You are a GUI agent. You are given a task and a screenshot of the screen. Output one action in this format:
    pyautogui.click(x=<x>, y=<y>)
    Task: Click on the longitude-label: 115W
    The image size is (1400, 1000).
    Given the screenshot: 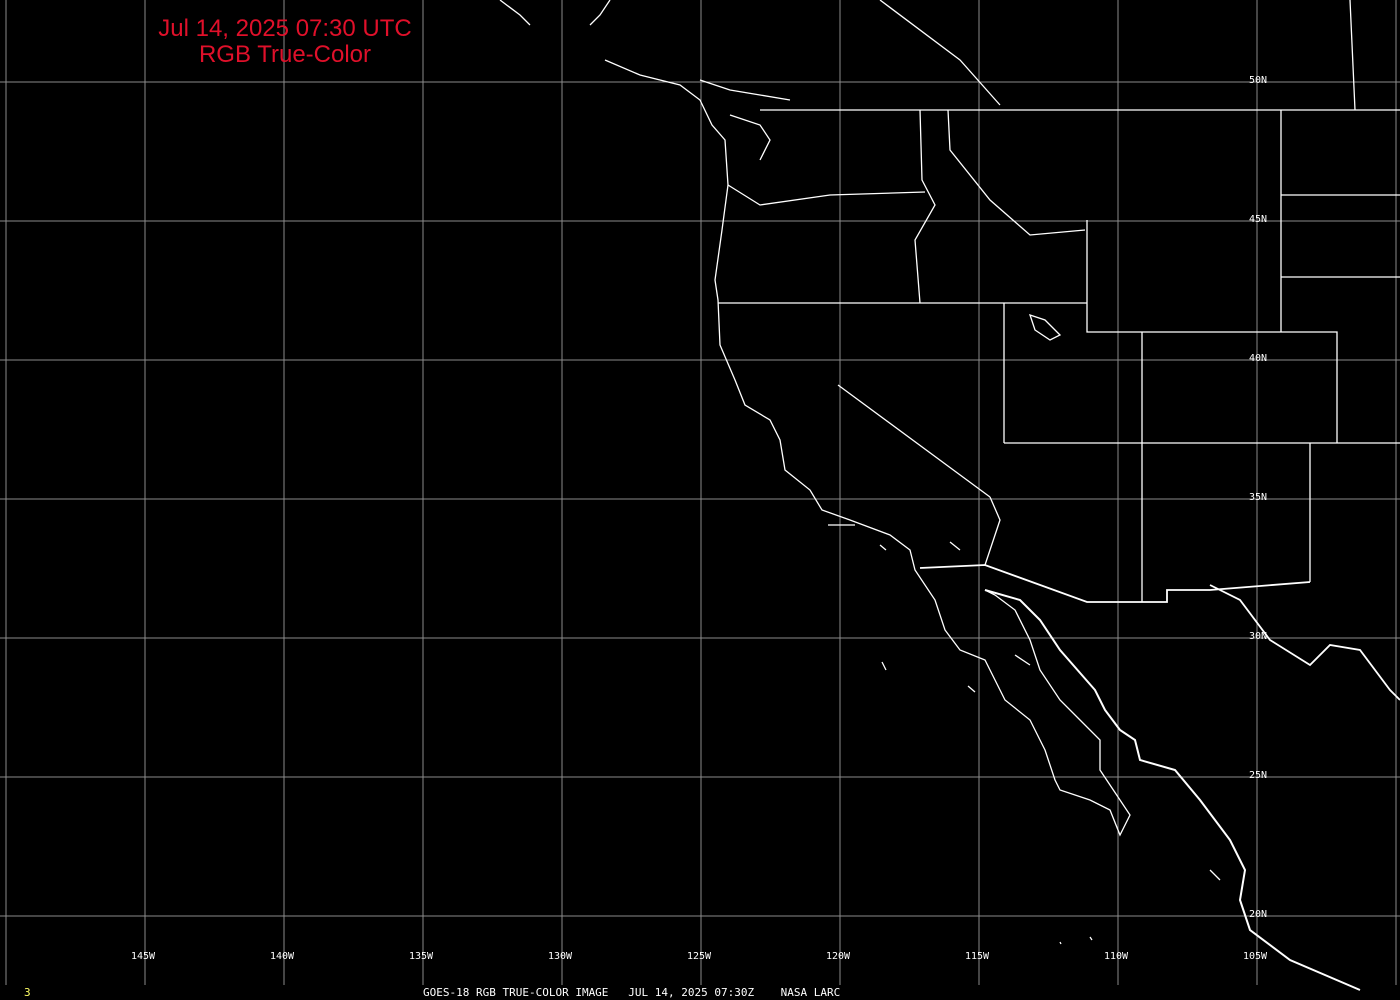 What is the action you would take?
    pyautogui.click(x=977, y=956)
    